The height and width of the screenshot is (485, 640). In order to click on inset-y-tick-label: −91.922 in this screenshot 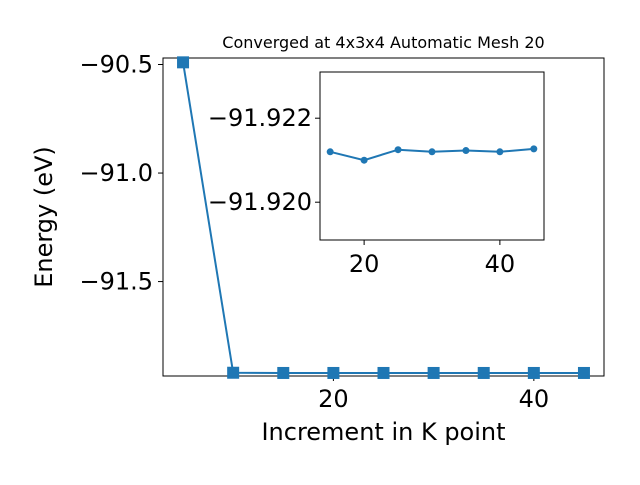, I will do `click(260, 118)`.